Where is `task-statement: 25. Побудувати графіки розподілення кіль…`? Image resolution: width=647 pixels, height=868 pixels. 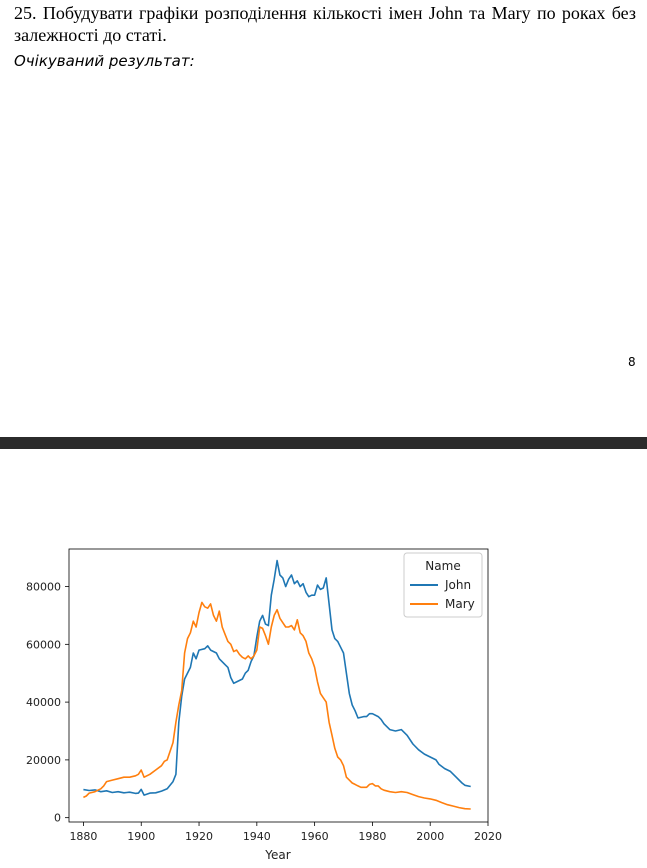 task-statement: 25. Побудувати графіки розподілення кіль… is located at coordinates (325, 24).